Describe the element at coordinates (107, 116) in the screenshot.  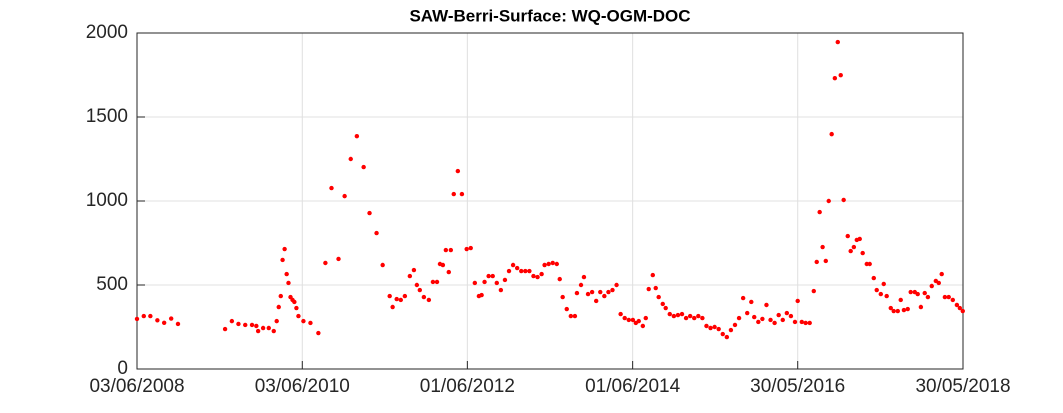
I see `y-tick-label: 1500` at that location.